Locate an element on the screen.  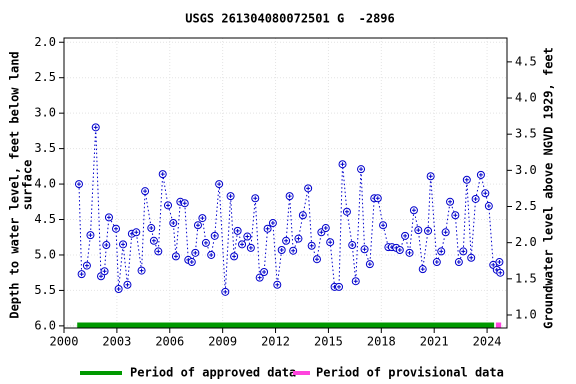
x-tick-label: 2006 is located at coordinates (169, 342).